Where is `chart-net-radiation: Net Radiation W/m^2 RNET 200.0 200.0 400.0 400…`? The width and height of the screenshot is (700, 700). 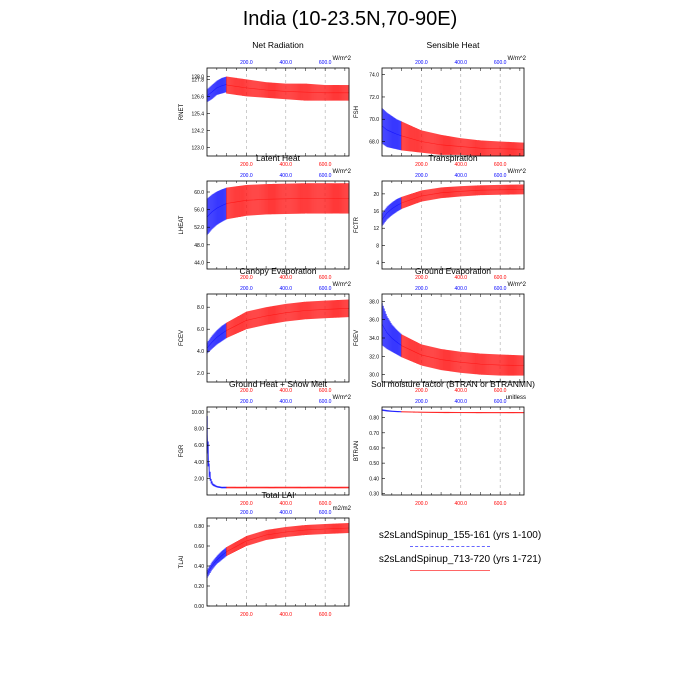 chart-net-radiation: Net Radiation W/m^2 RNET 200.0 200.0 400.0 400… is located at coordinates (272, 104).